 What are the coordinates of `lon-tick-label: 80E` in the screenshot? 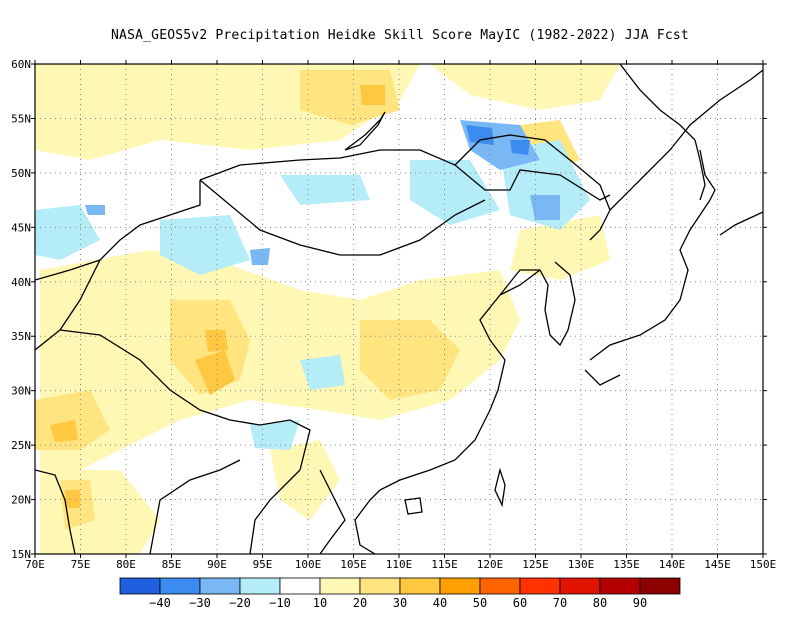 It's located at (126, 564).